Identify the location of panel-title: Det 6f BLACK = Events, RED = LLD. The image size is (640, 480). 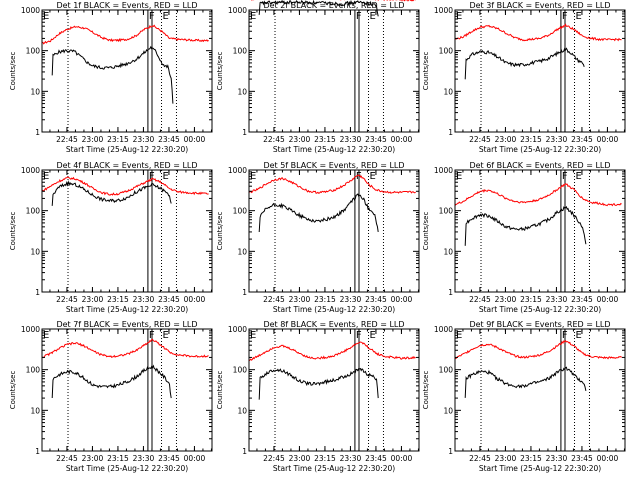
(539, 165).